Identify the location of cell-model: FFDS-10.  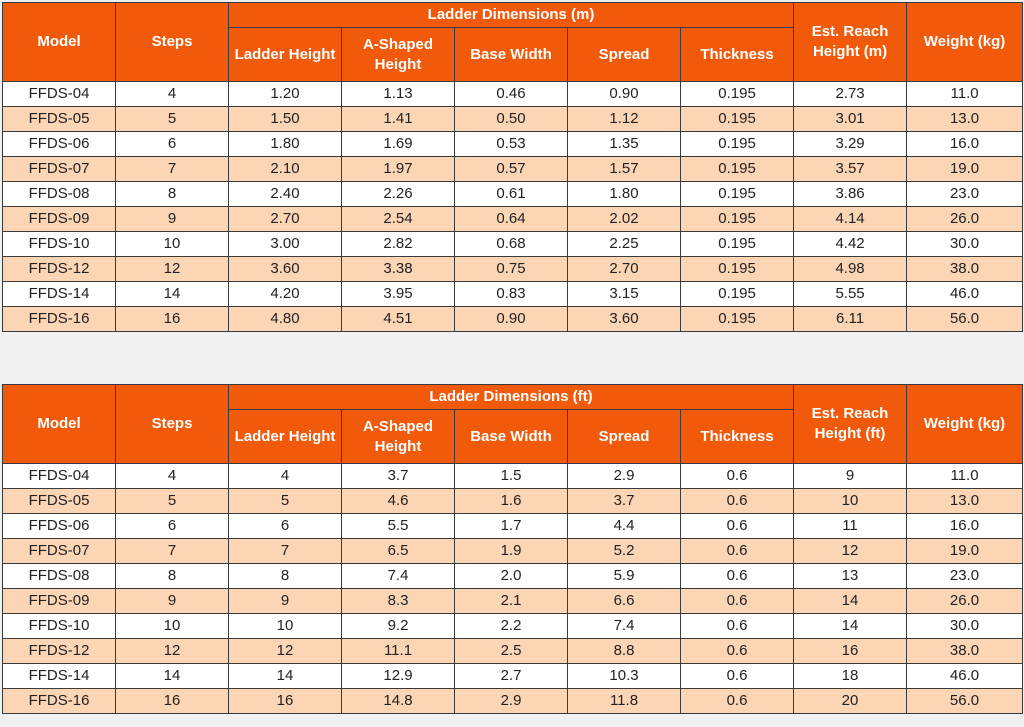
(59, 244).